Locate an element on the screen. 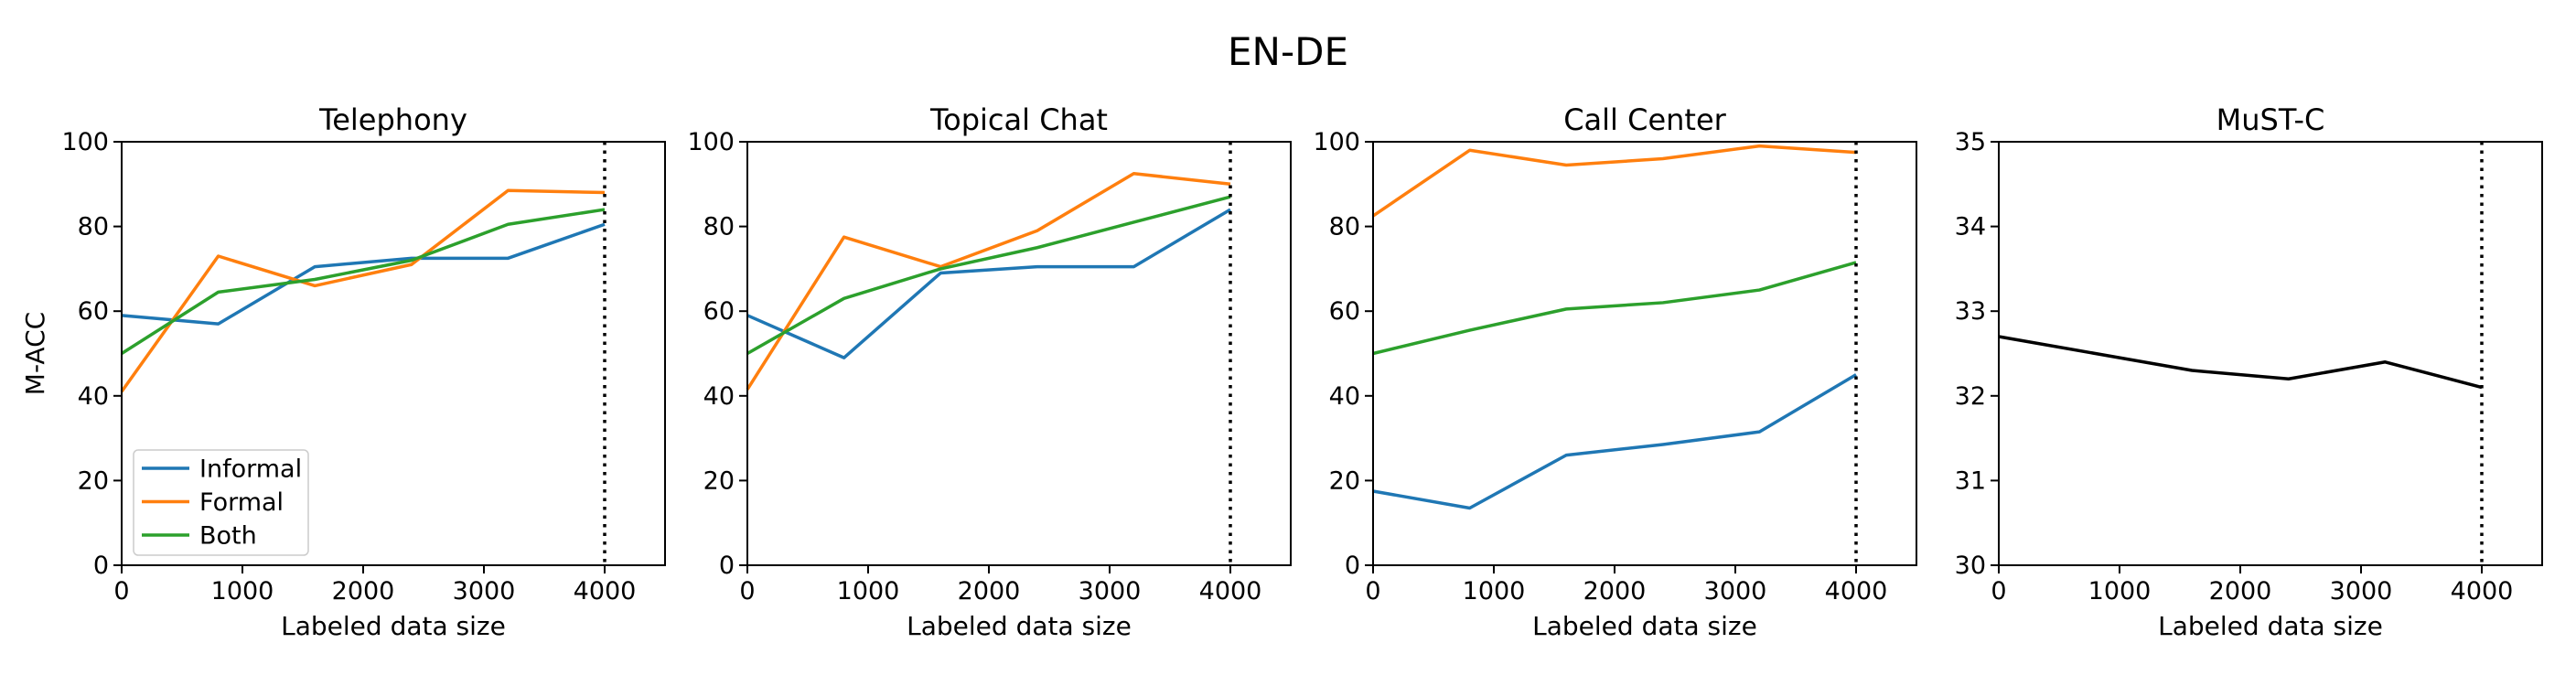 Image resolution: width=2576 pixels, height=675 pixels. legend-label-informal: Informal is located at coordinates (251, 469).